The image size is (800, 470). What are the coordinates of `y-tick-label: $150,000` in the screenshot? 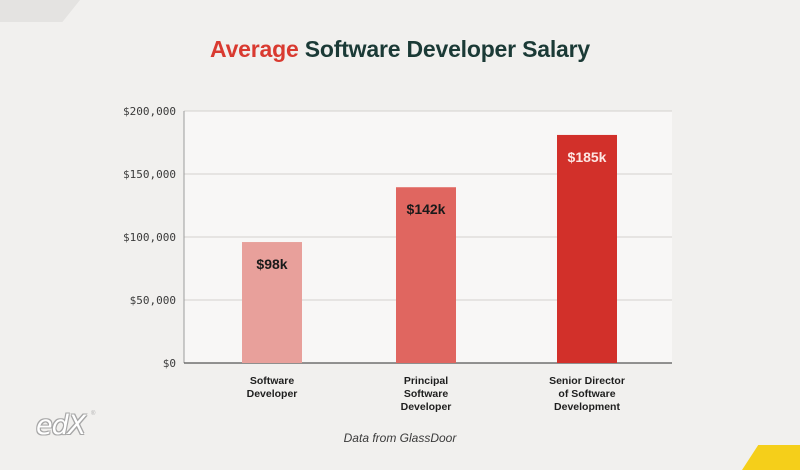 It's located at (149, 174).